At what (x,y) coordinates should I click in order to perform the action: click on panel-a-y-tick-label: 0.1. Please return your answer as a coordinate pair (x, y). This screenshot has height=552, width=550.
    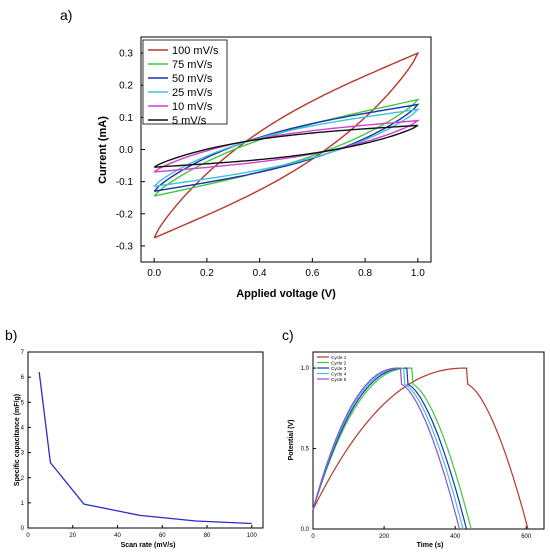
    Looking at the image, I should click on (126, 118).